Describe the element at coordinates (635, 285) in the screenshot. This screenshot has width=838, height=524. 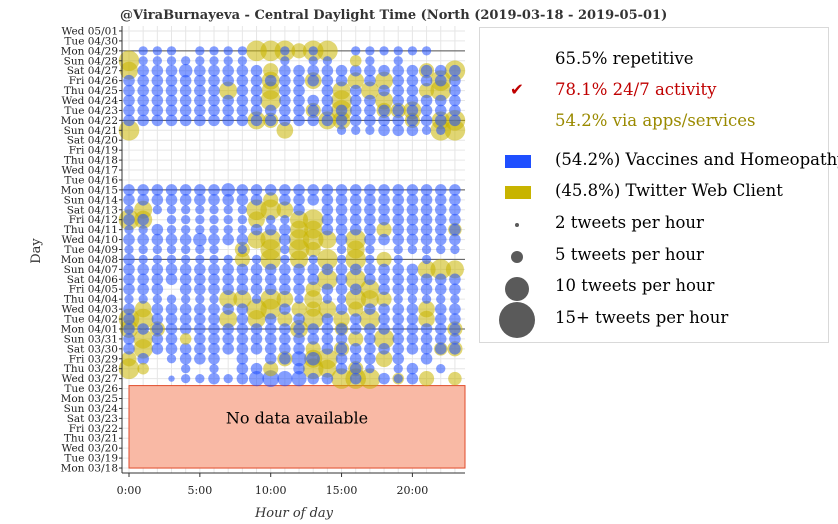
I see `legend-size-10: 10 tweets per hour` at that location.